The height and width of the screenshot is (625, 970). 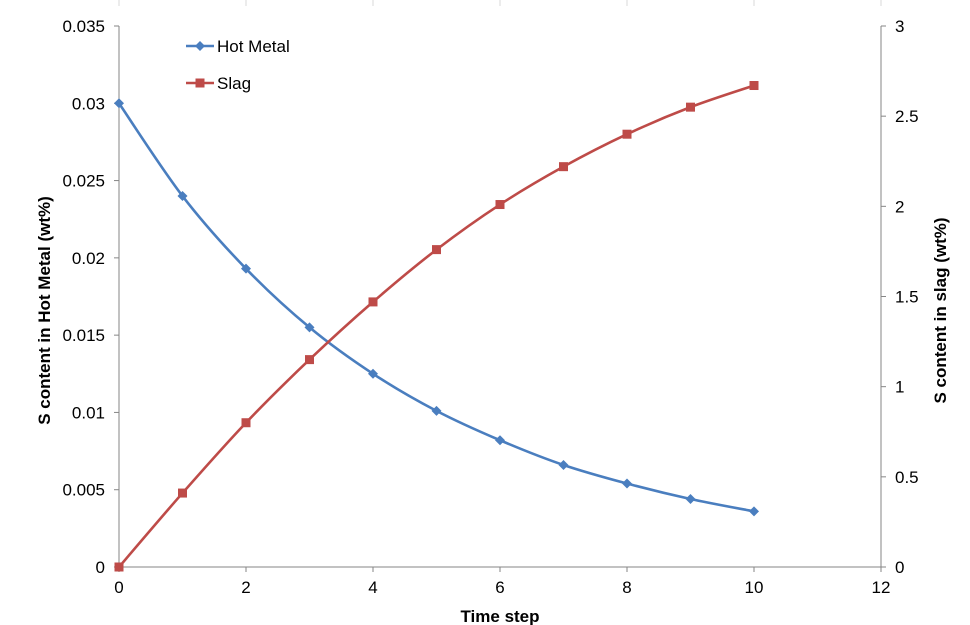 What do you see at coordinates (100, 567) in the screenshot?
I see `y-left-tick-label: 0` at bounding box center [100, 567].